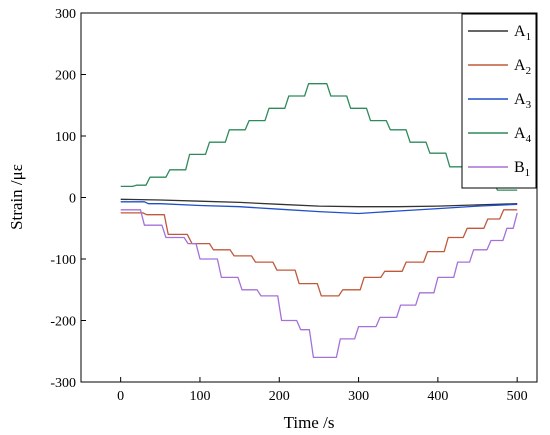 This screenshot has width=550, height=435. Describe the element at coordinates (65, 137) in the screenshot. I see `y-tick-label: 100` at that location.